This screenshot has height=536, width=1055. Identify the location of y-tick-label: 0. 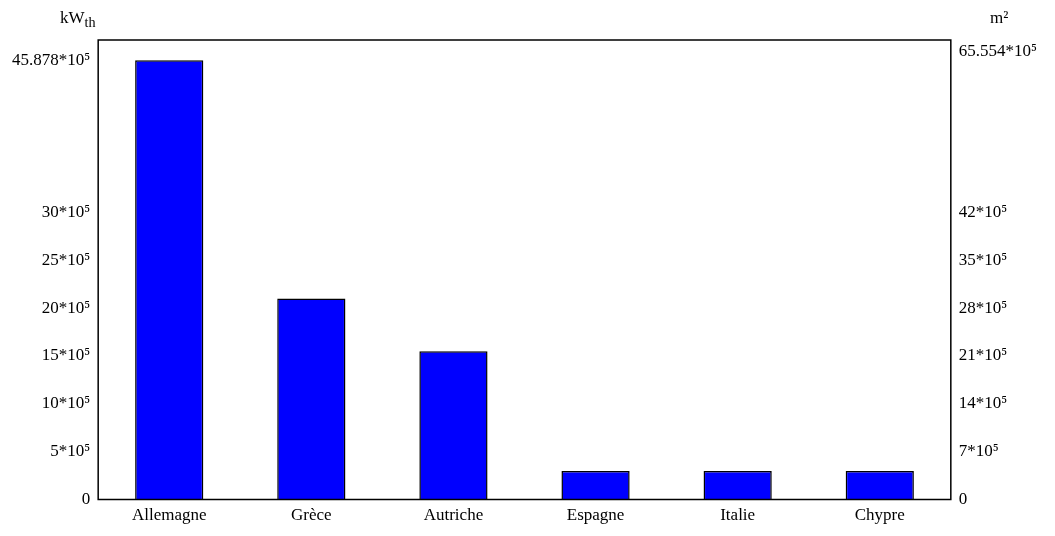
(86, 499).